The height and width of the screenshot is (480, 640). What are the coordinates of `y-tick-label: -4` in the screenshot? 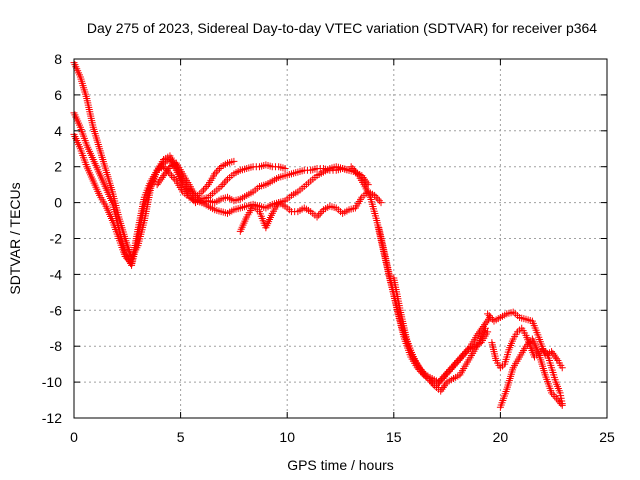 It's located at (56, 274).